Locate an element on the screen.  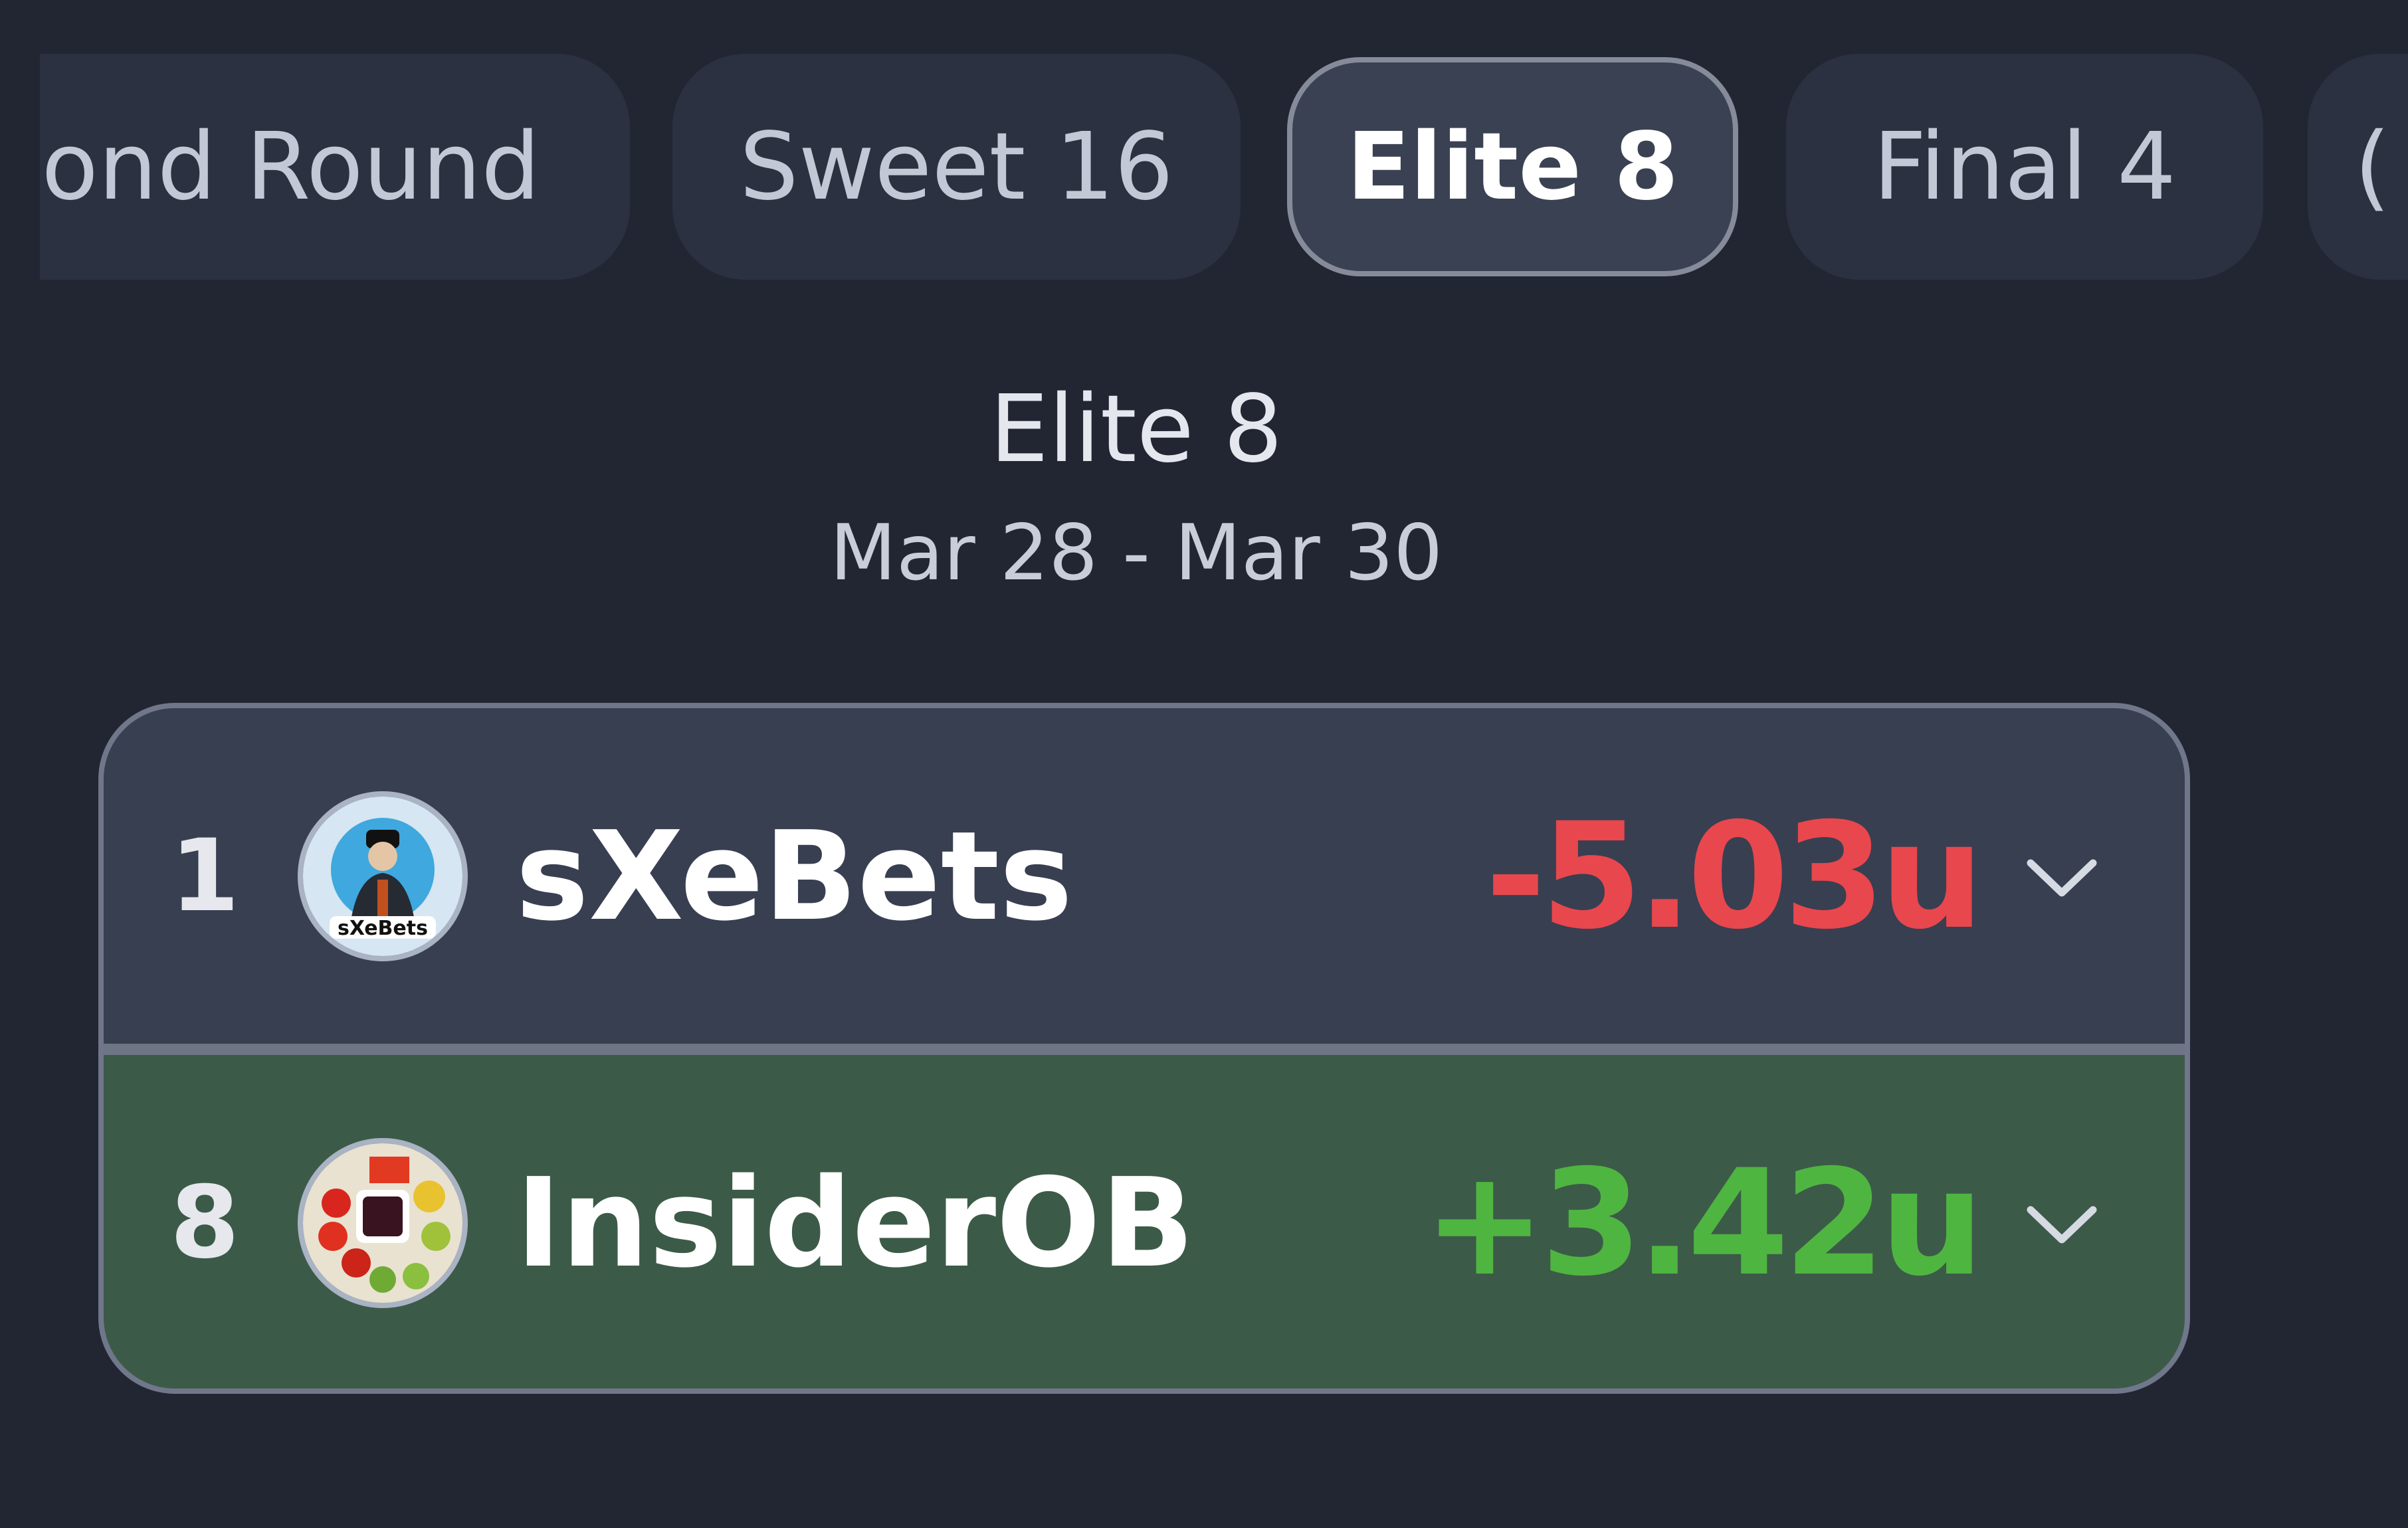
tab-final-4: Final 4 is located at coordinates (2024, 167).